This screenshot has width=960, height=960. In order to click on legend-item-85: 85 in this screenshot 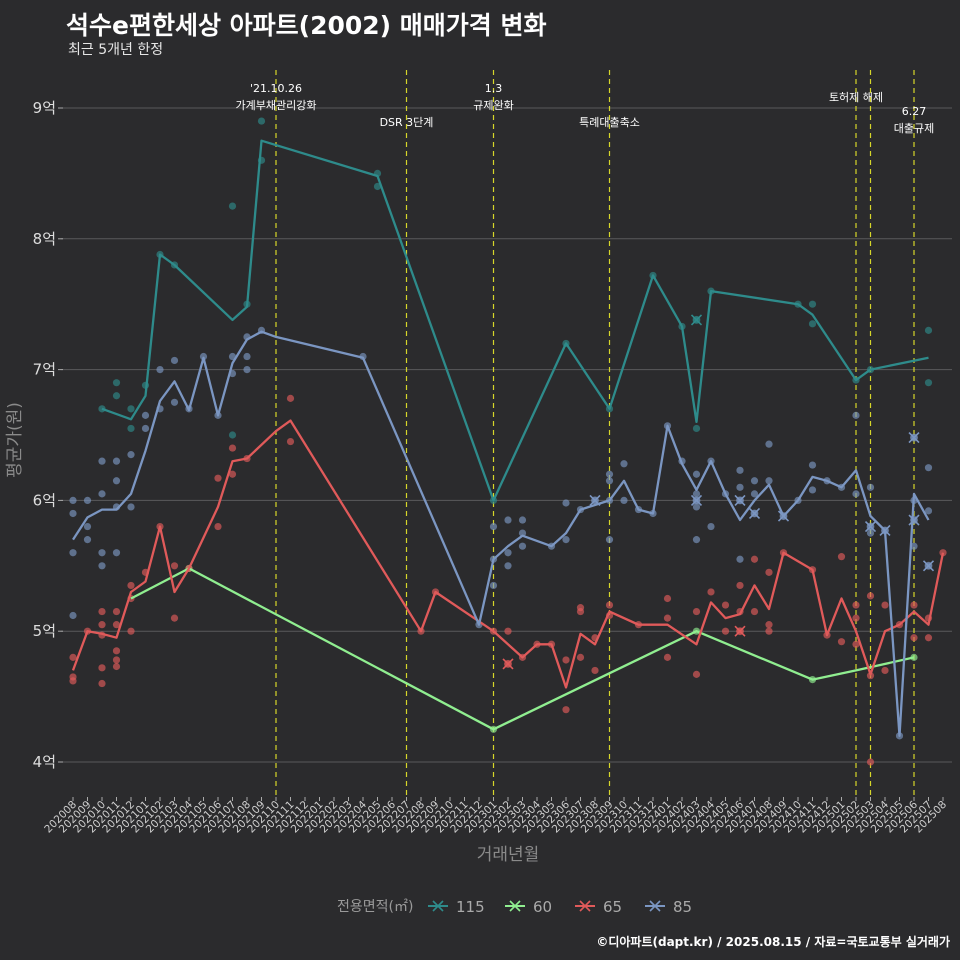, I will do `click(668, 907)`.